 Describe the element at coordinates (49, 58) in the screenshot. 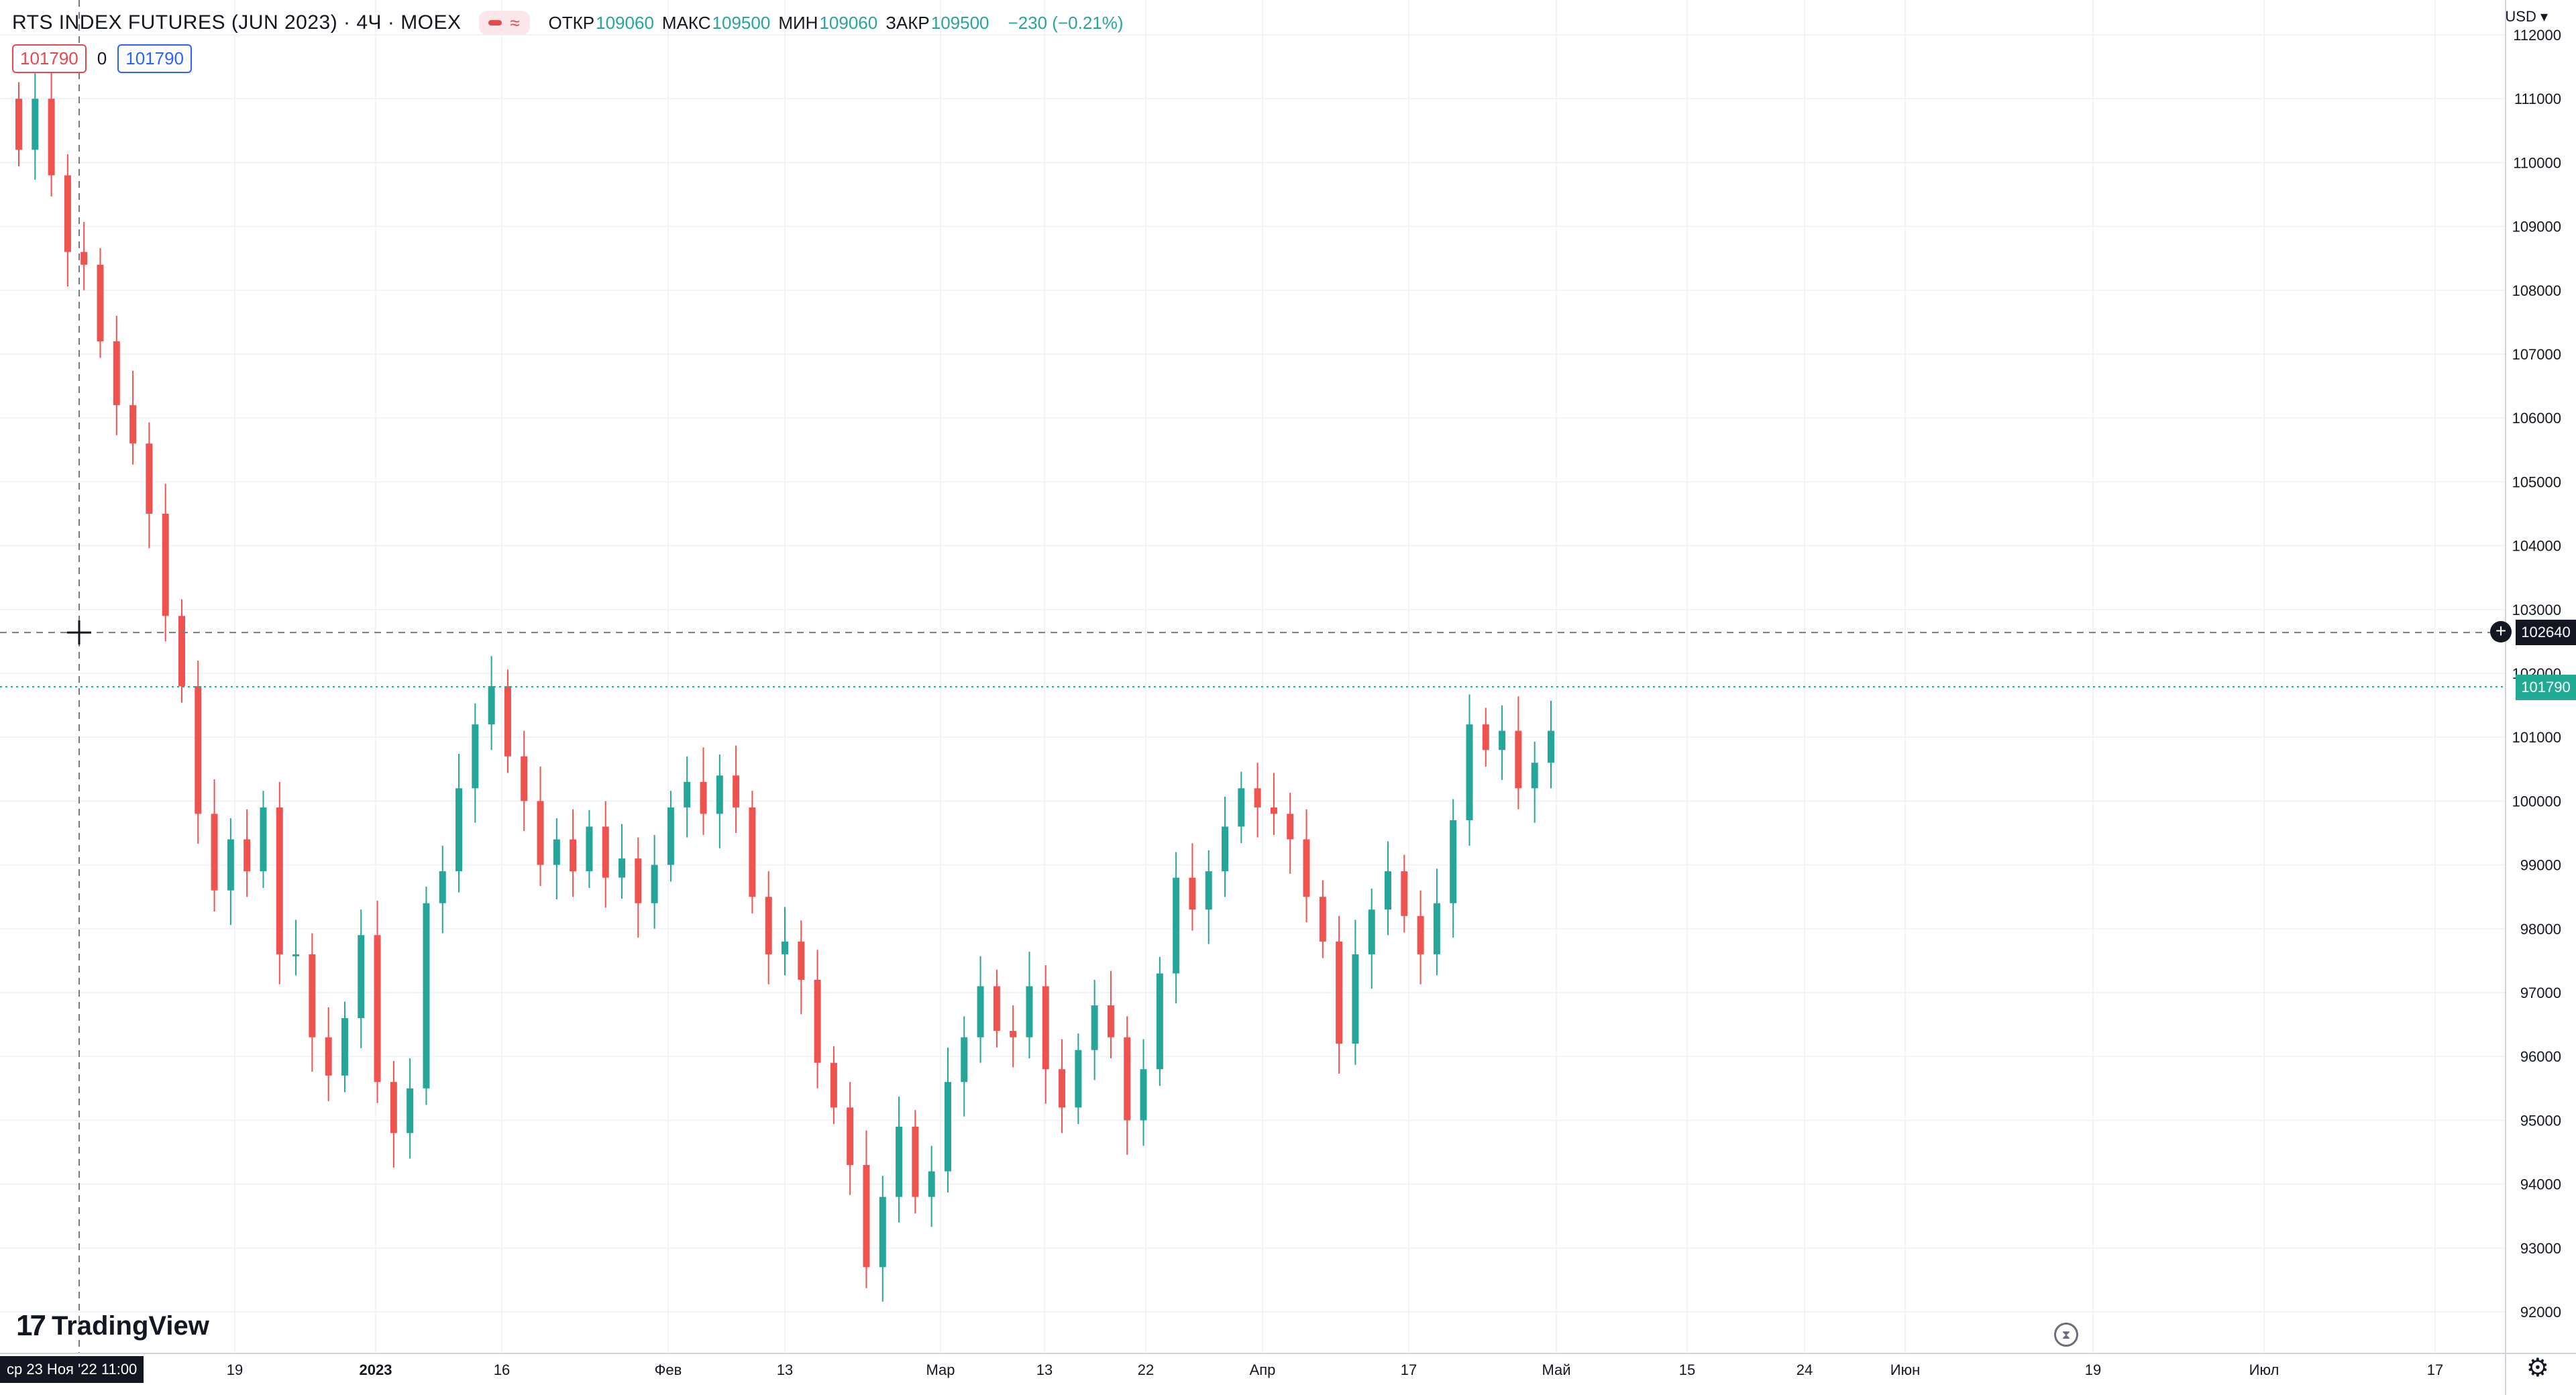

I see `sell-button: 101790` at that location.